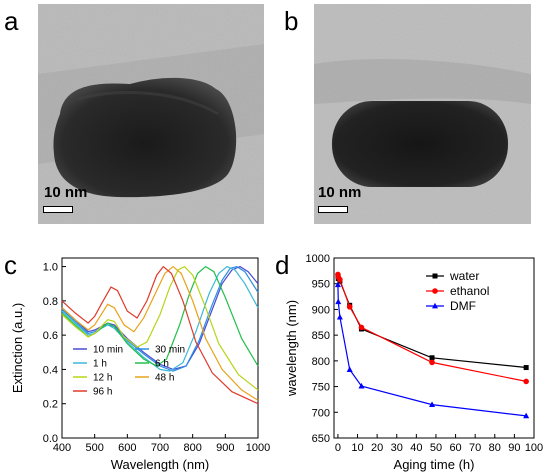 This screenshot has width=549, height=473. I want to click on y-axis-label: wavelength (nm), so click(291, 348).